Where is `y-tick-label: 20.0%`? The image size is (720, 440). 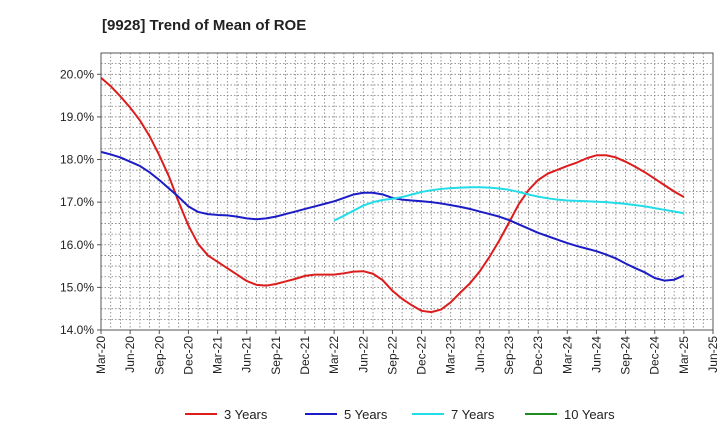
y-tick-label: 20.0% is located at coordinates (77, 74).